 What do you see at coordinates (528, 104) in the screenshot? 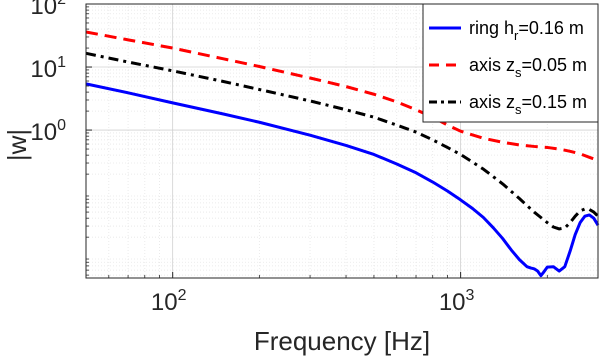
I see `legend-label-3: axis zs=0.15 m` at bounding box center [528, 104].